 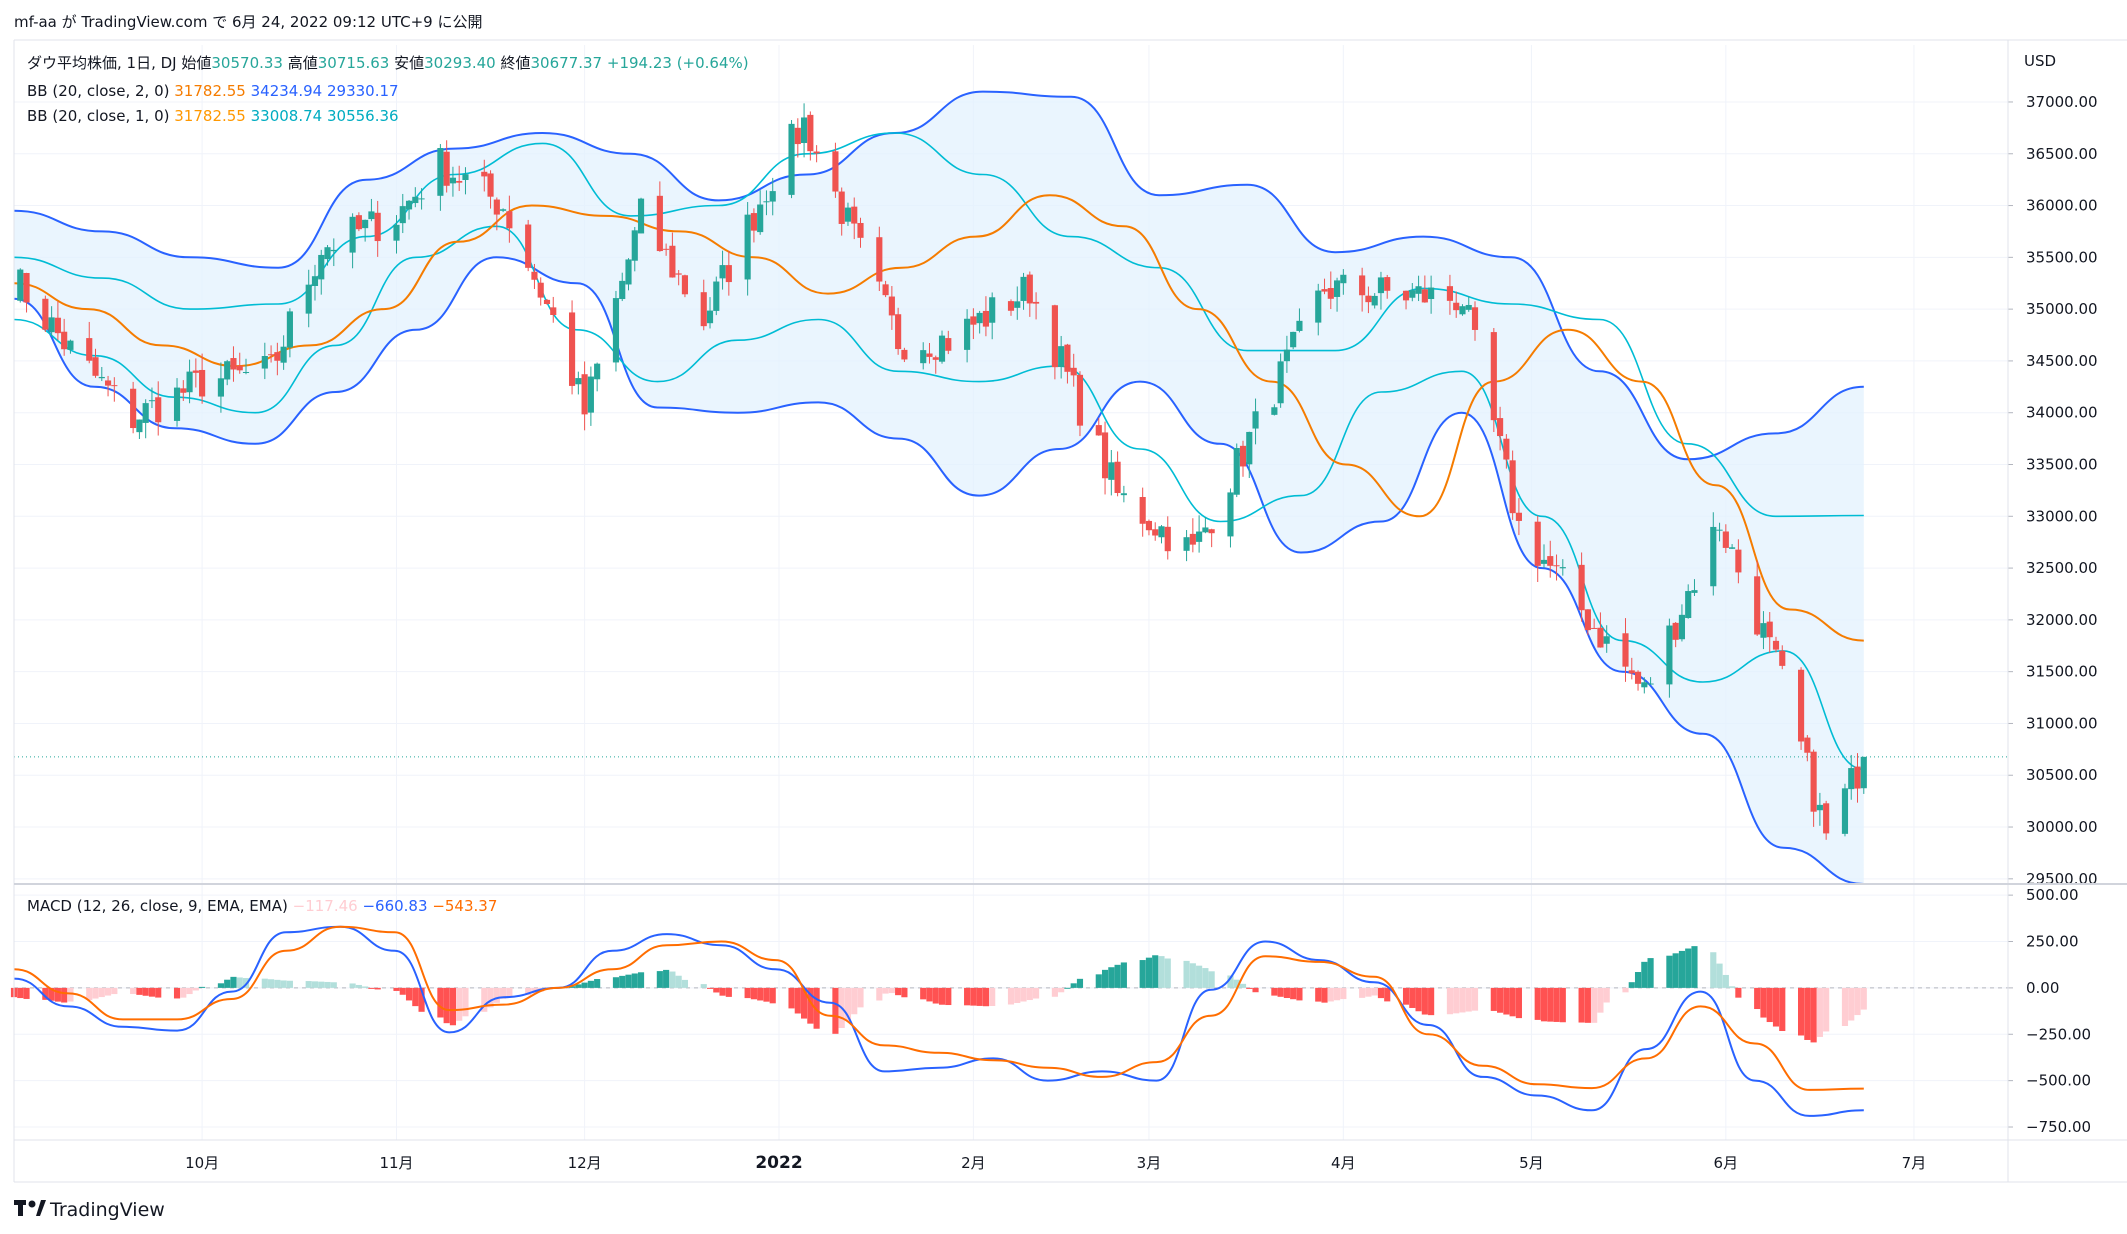 I want to click on tradingview-logo: TradingView, so click(x=89, y=1210).